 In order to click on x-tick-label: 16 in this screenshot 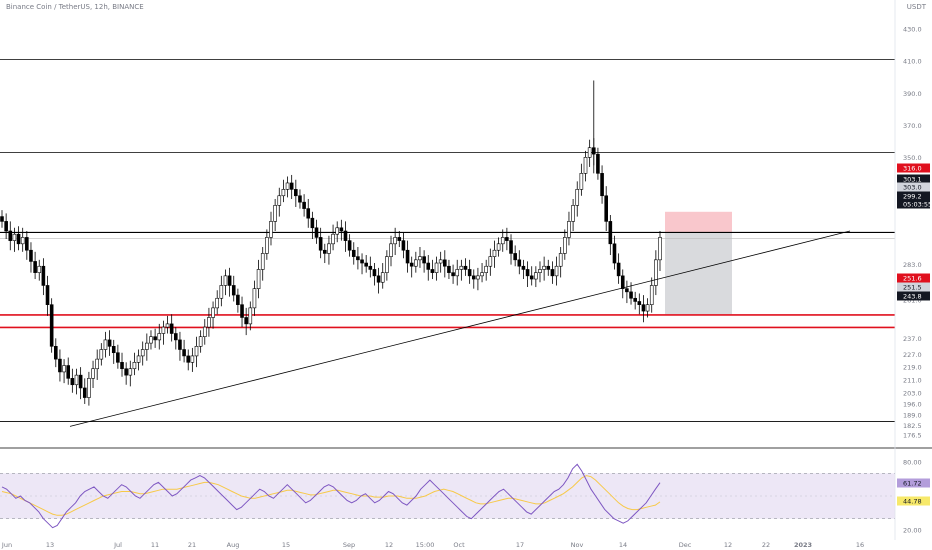, I will do `click(860, 545)`.